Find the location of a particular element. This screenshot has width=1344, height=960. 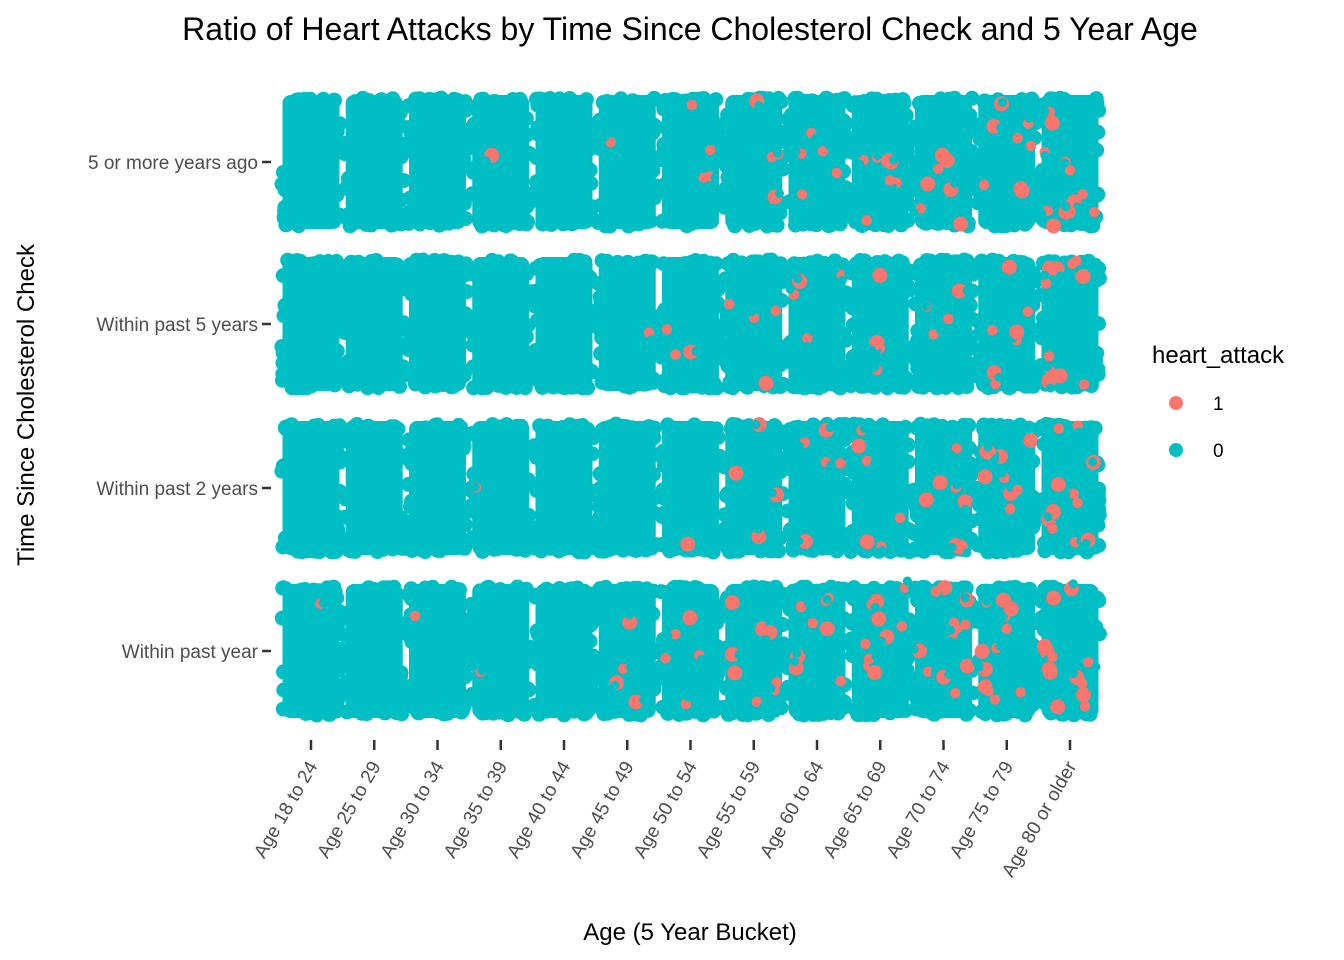

legend-label-0: 0 is located at coordinates (1218, 451).